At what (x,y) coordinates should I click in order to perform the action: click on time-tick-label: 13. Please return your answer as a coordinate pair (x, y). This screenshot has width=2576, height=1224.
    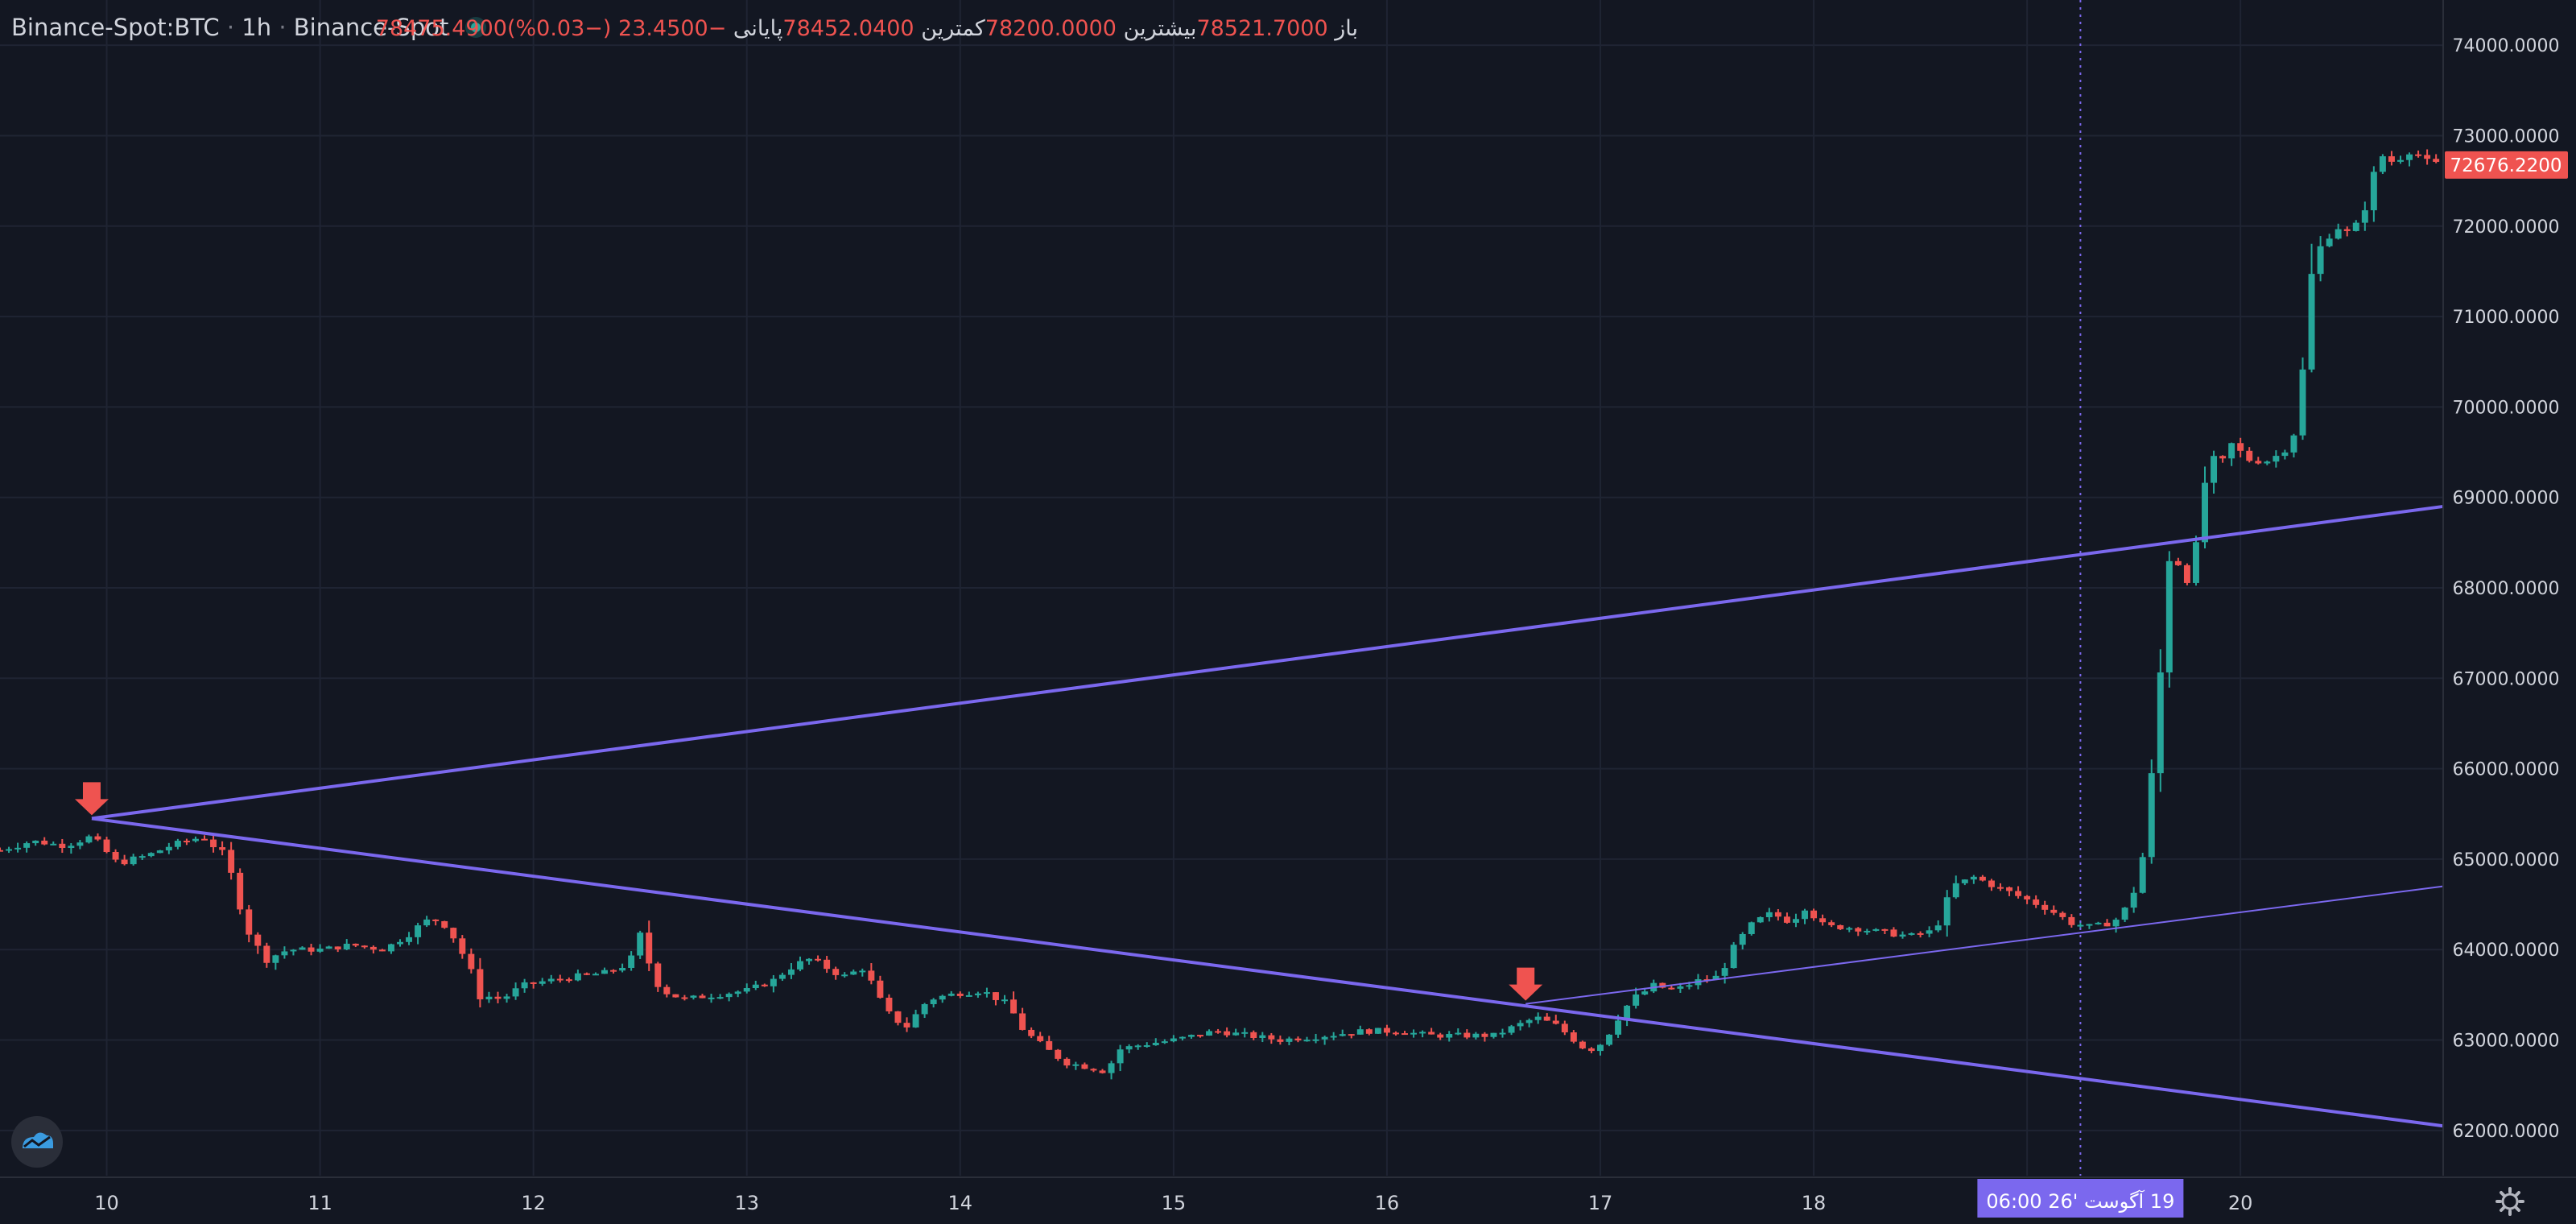
    Looking at the image, I should click on (746, 1203).